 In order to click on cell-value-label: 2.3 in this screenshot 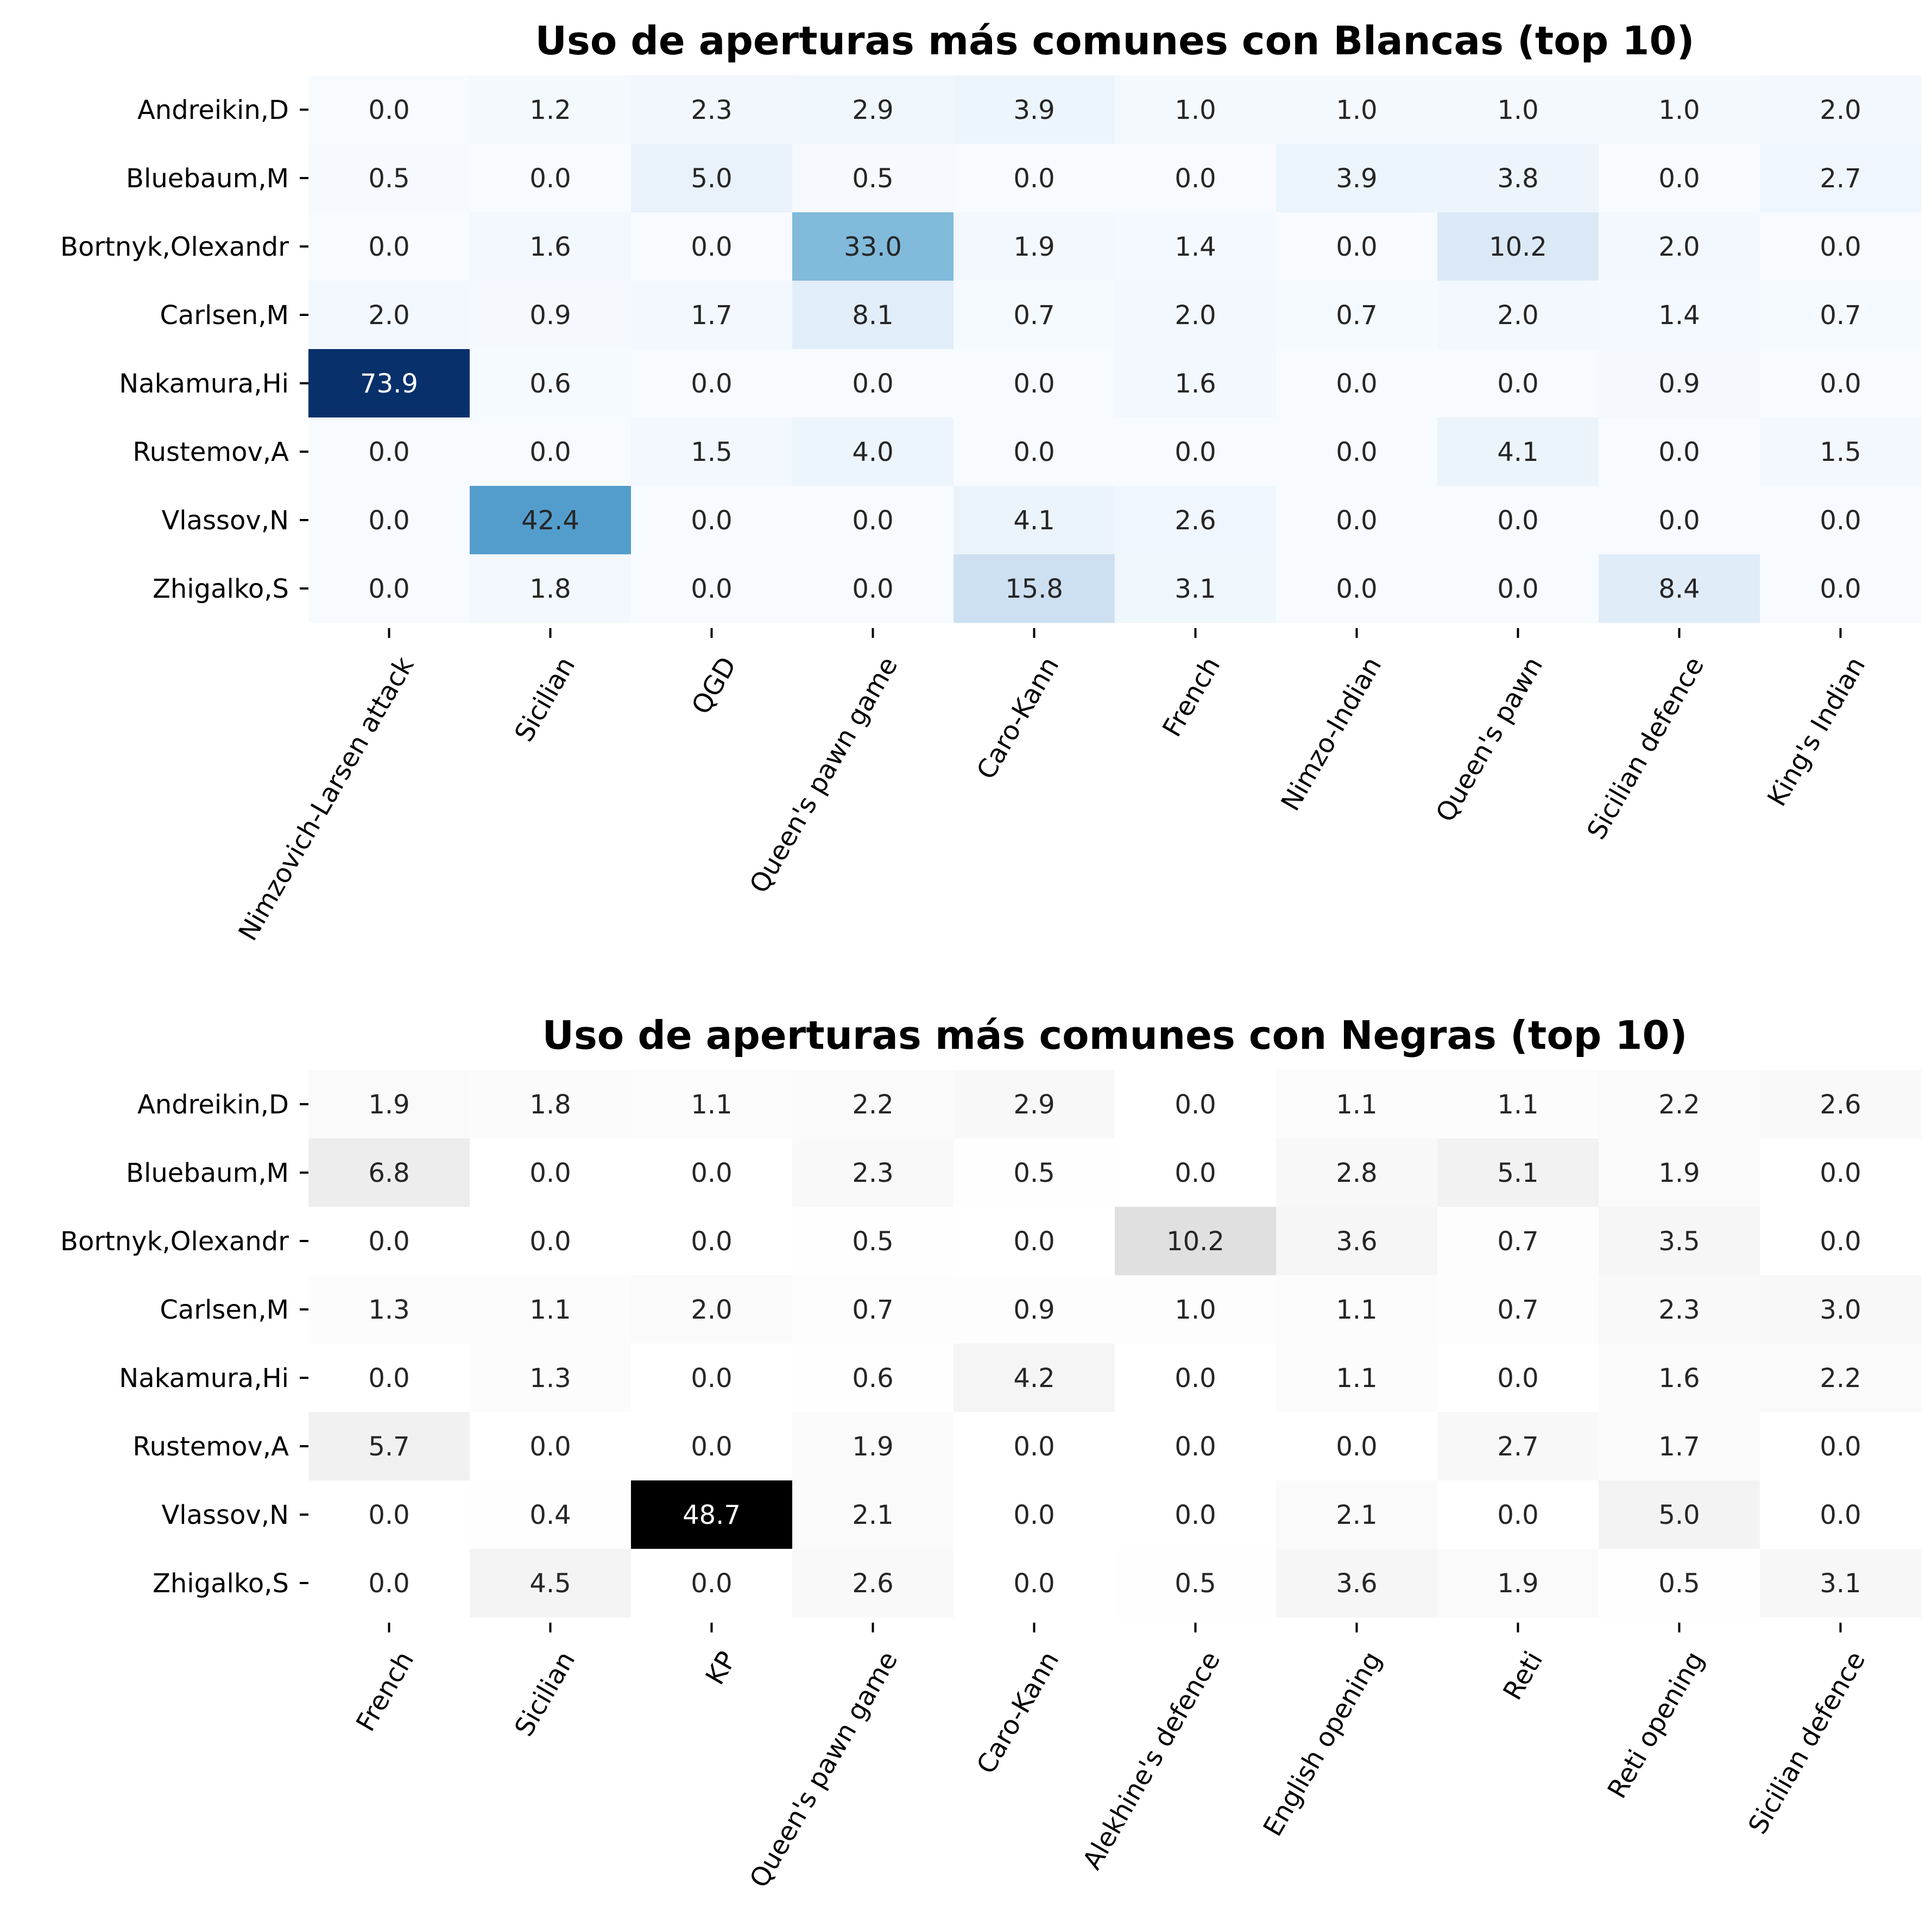, I will do `click(873, 1173)`.